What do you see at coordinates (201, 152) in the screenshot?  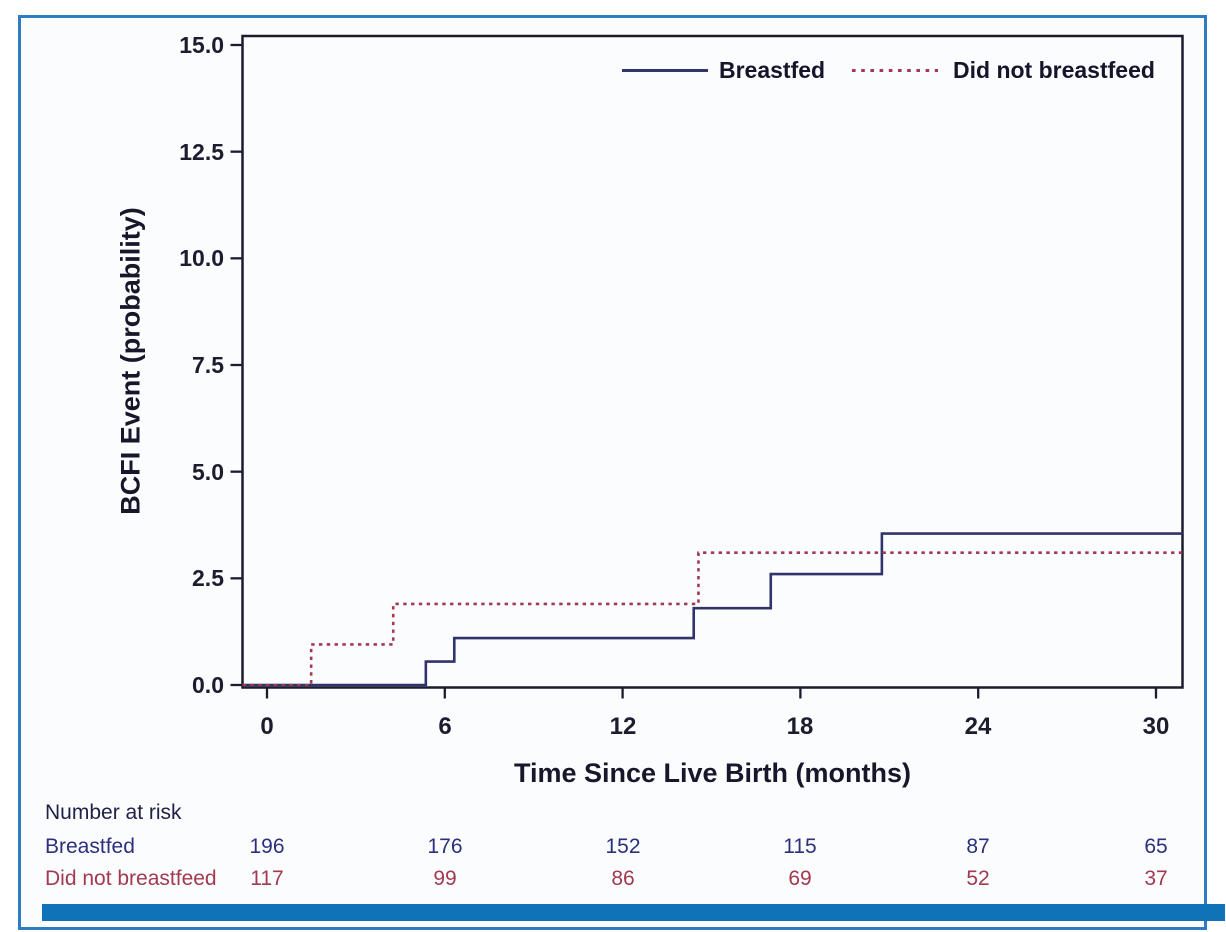 I see `y-tick-label: 12.5` at bounding box center [201, 152].